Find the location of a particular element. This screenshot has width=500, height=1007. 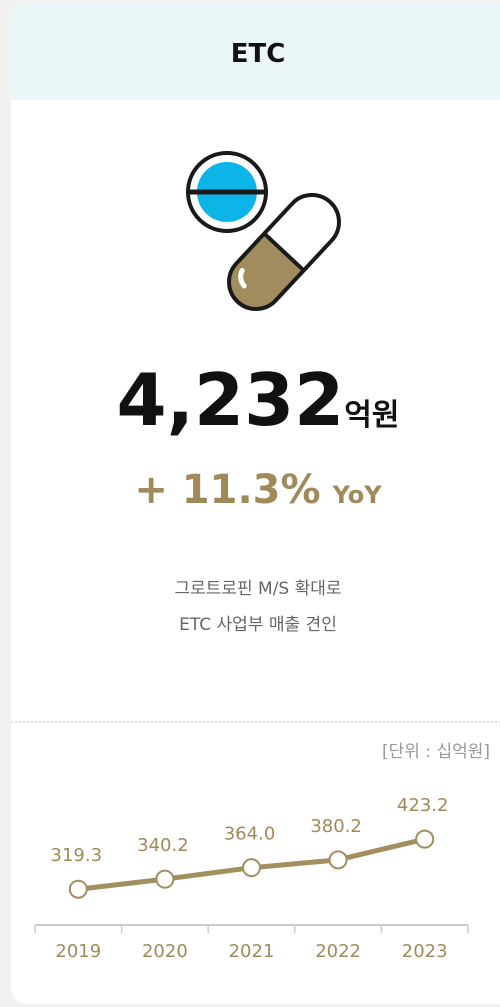

kpi-number: 4,232 is located at coordinates (231, 400).